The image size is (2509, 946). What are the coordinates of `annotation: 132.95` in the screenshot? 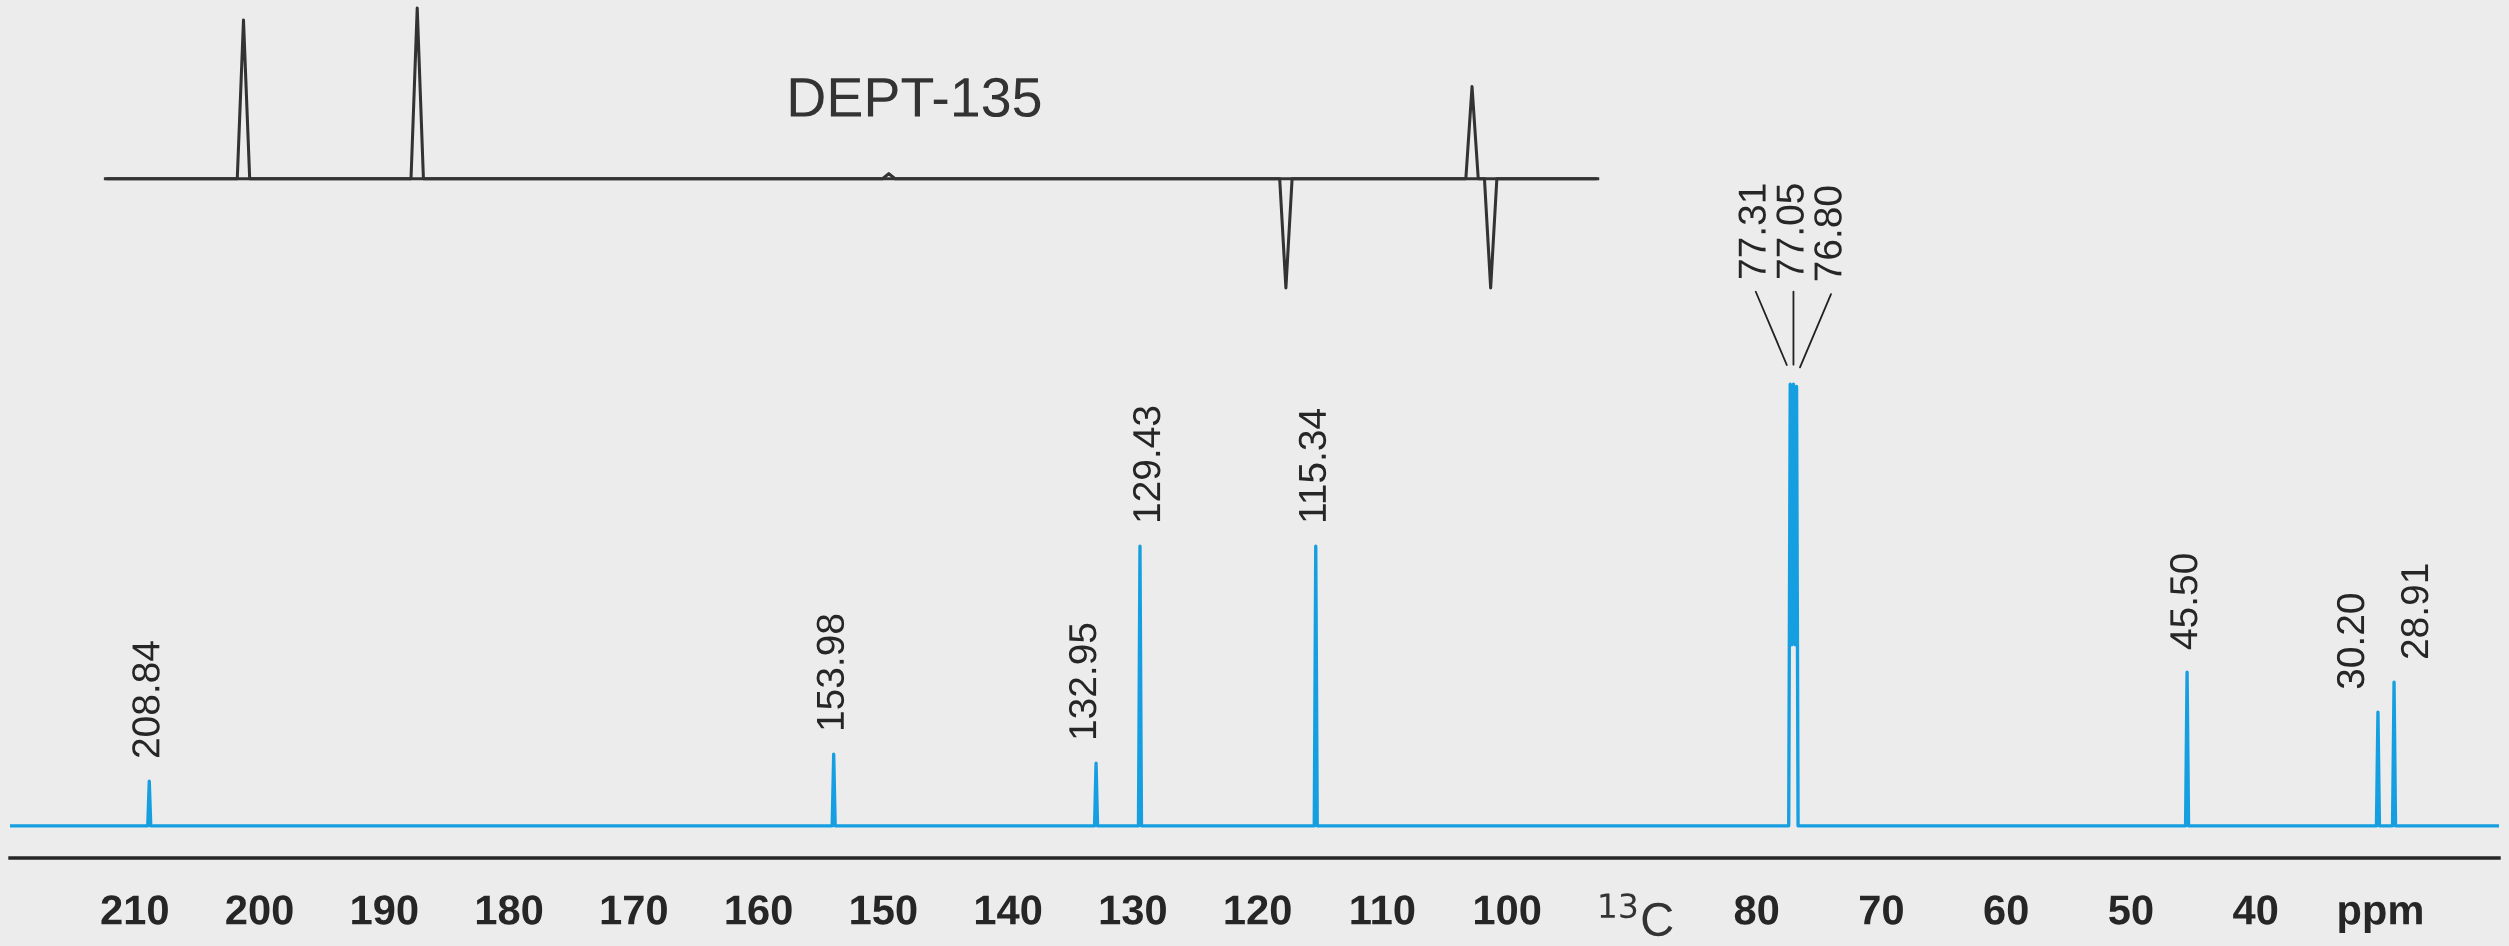 It's located at (1082, 681).